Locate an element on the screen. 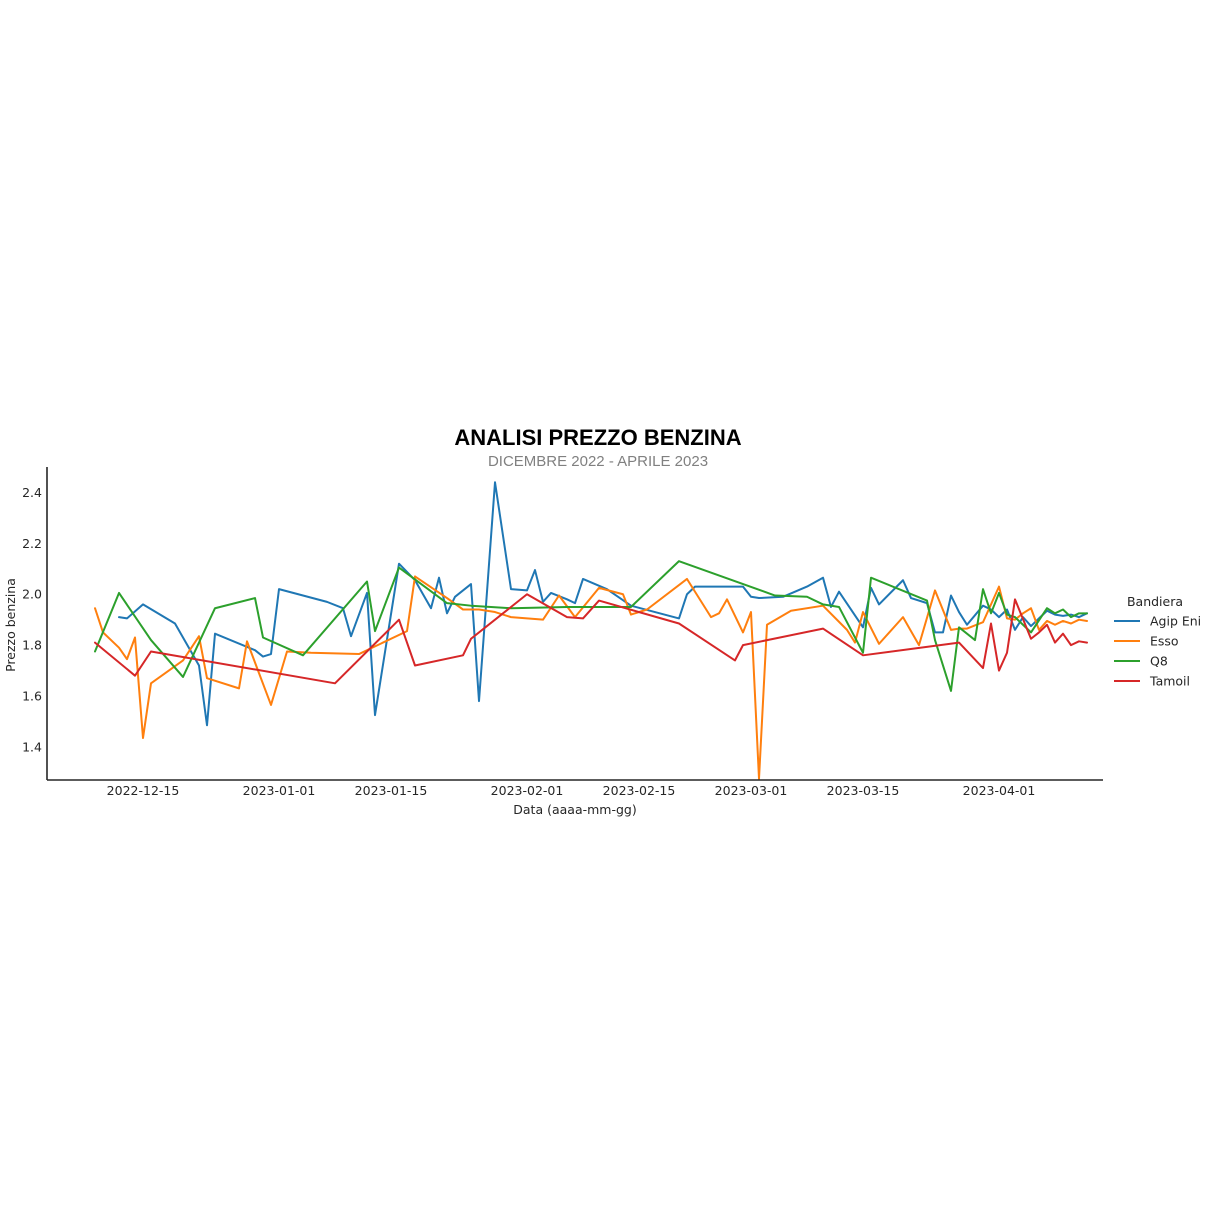  y-tick-label: 1.8 is located at coordinates (32, 645).